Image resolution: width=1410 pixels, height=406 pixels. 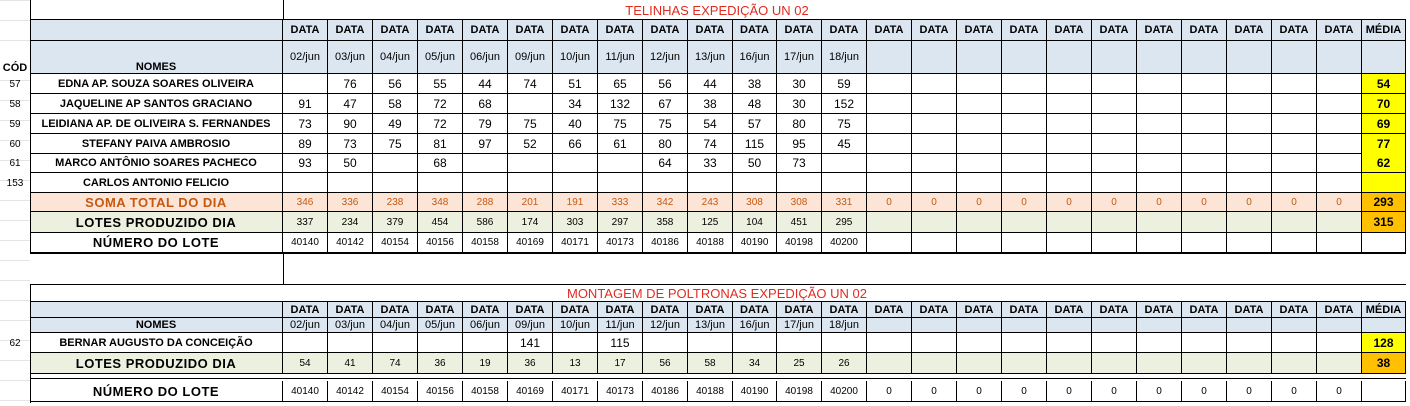 I want to click on value-cell: 61, so click(x=620, y=144).